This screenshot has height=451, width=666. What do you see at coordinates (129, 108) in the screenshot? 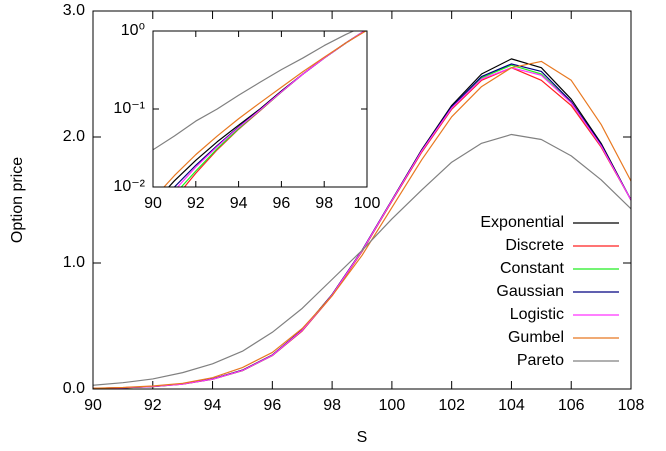
I see `y-tick-label: 10⁻¹` at bounding box center [129, 108].